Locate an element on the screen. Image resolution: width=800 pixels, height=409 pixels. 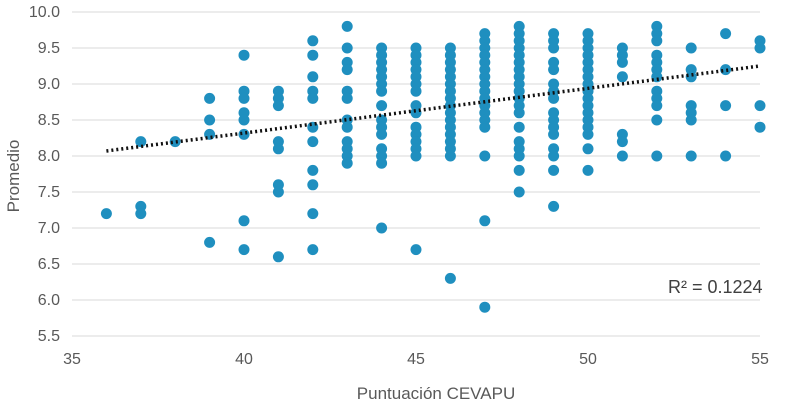
y-tick-label: 10.0 is located at coordinates (44, 12).